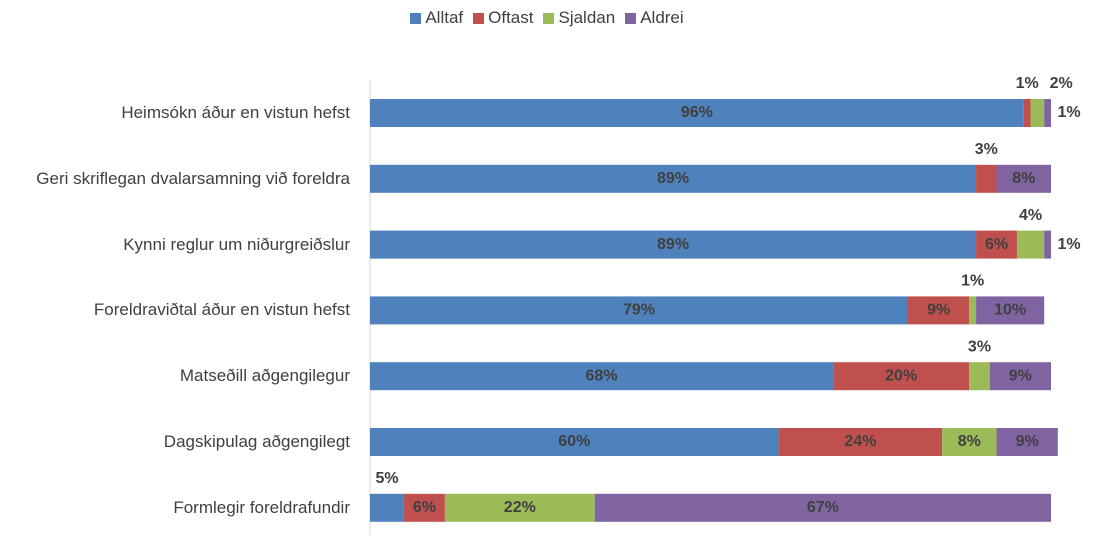  Describe the element at coordinates (511, 17) in the screenshot. I see `legend-label: Oftast` at that location.